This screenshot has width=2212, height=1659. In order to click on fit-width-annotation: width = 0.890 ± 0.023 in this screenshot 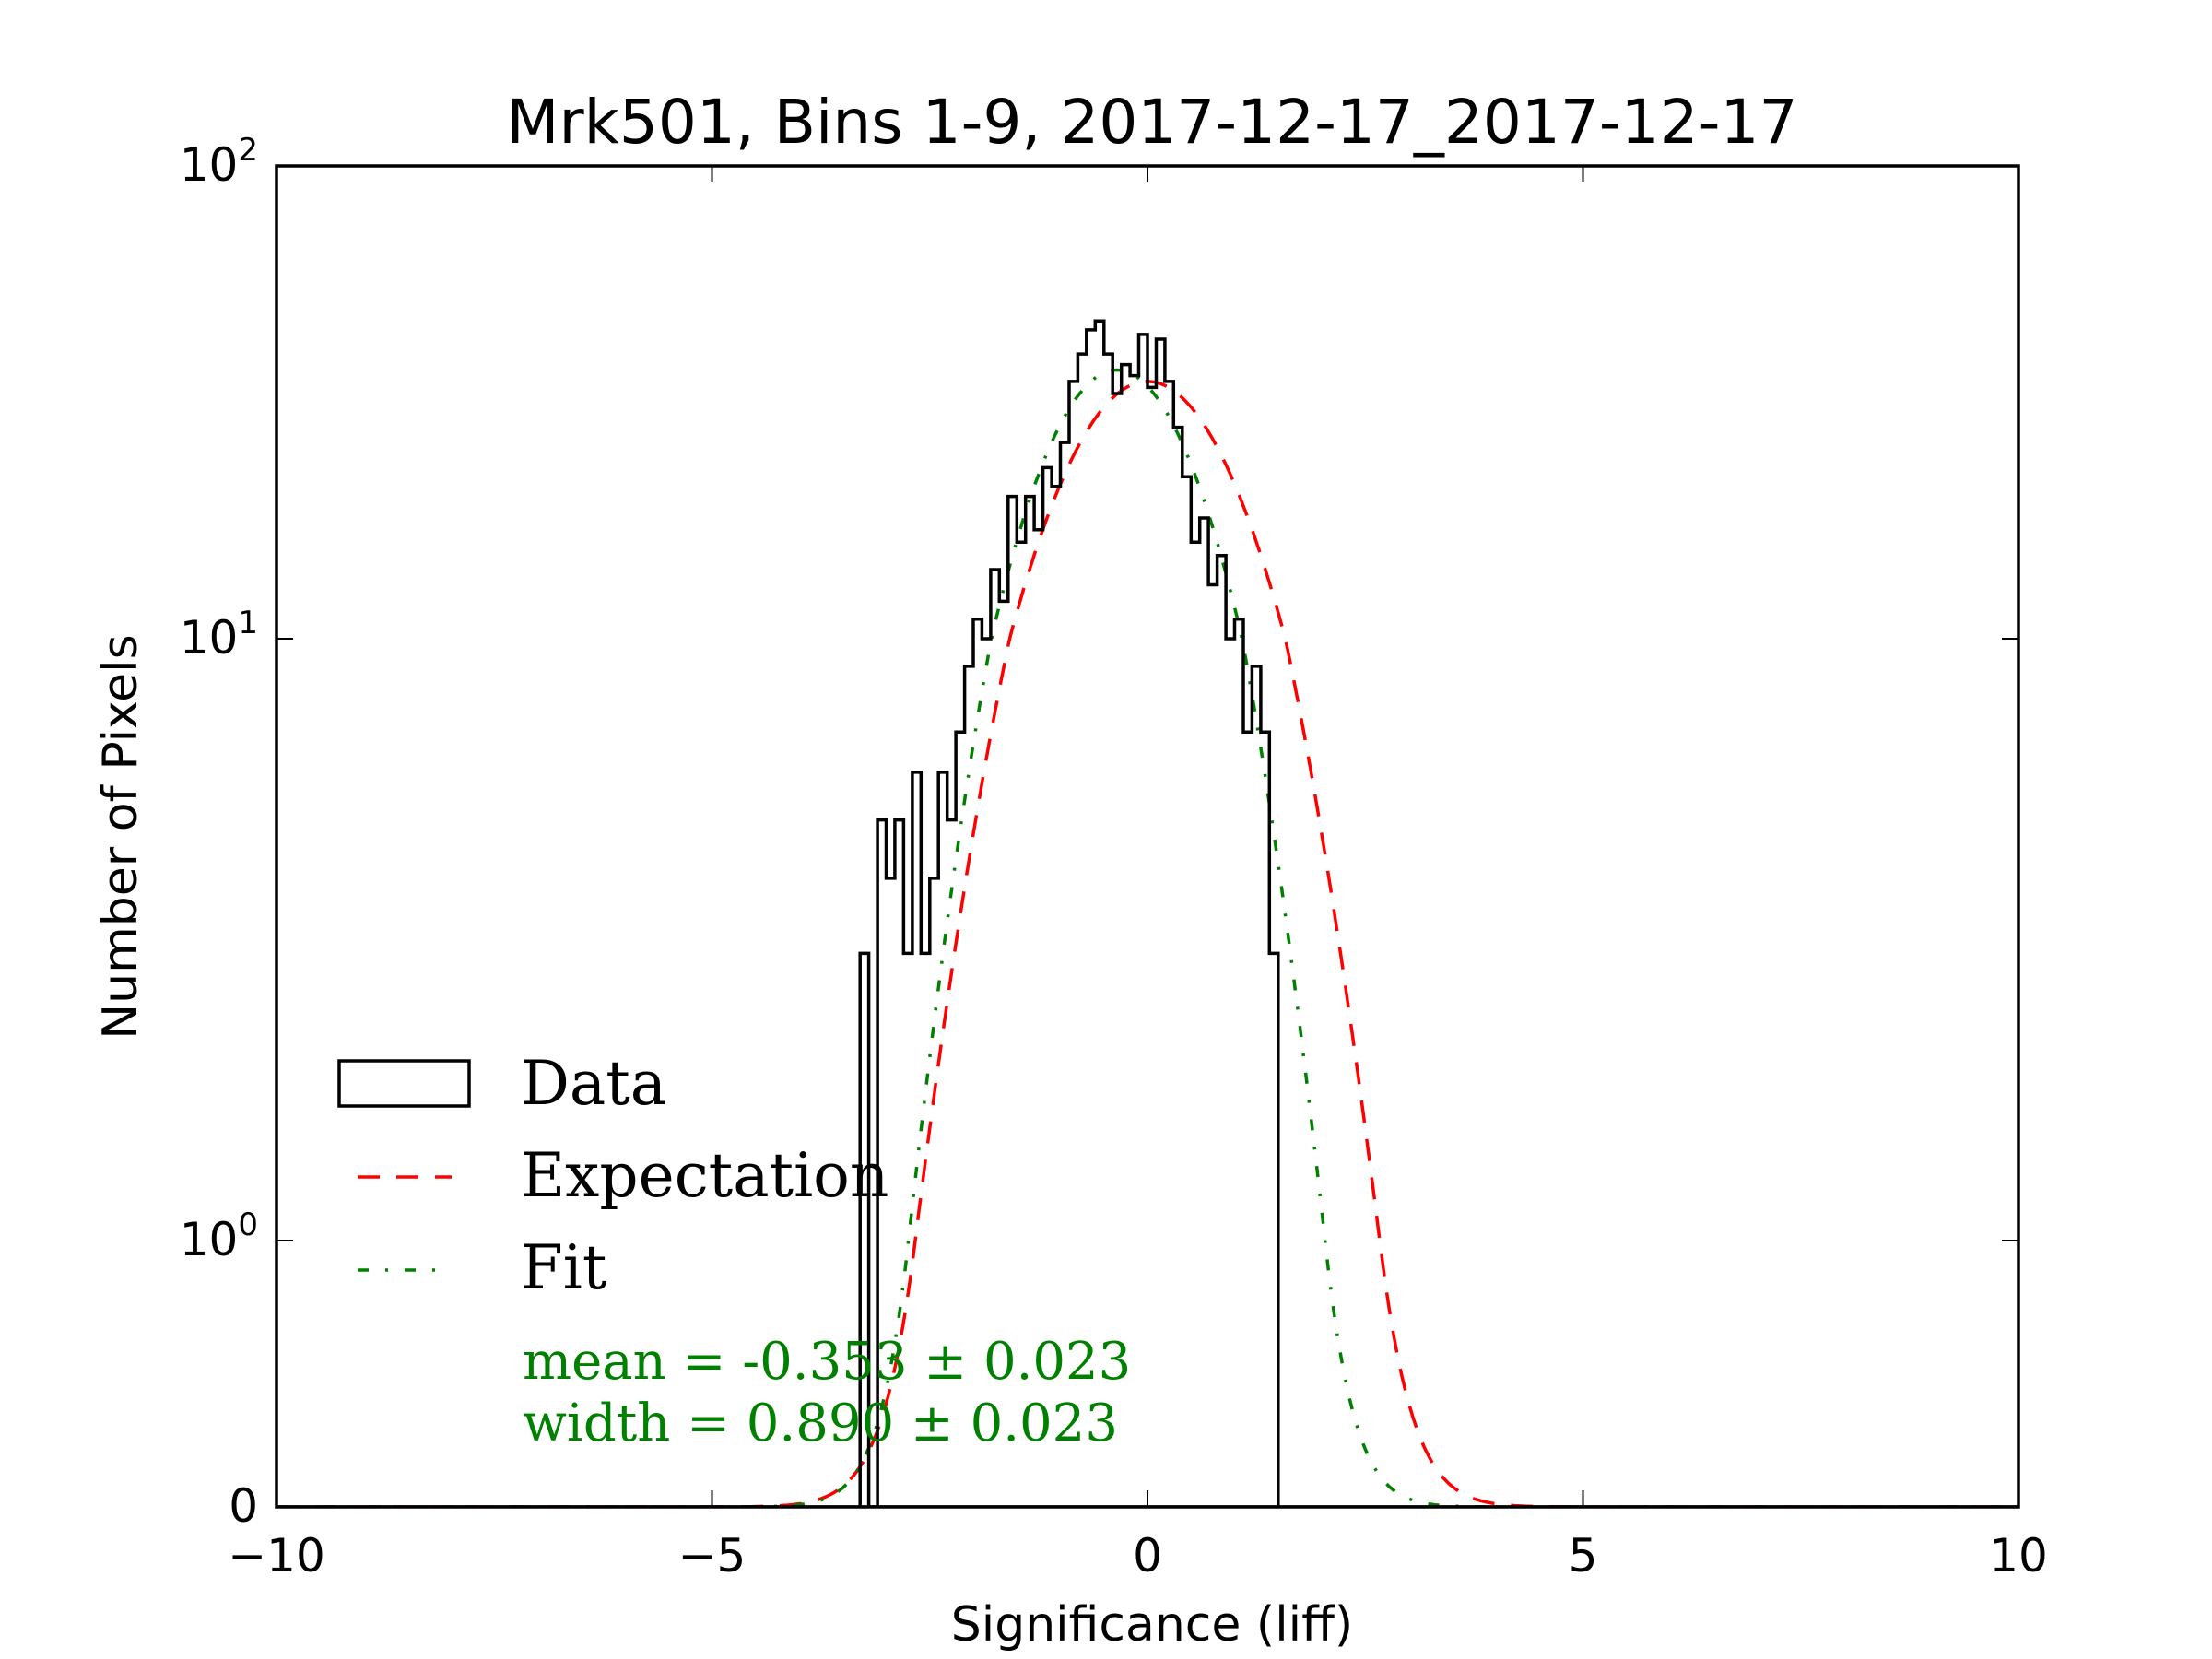, I will do `click(820, 1423)`.